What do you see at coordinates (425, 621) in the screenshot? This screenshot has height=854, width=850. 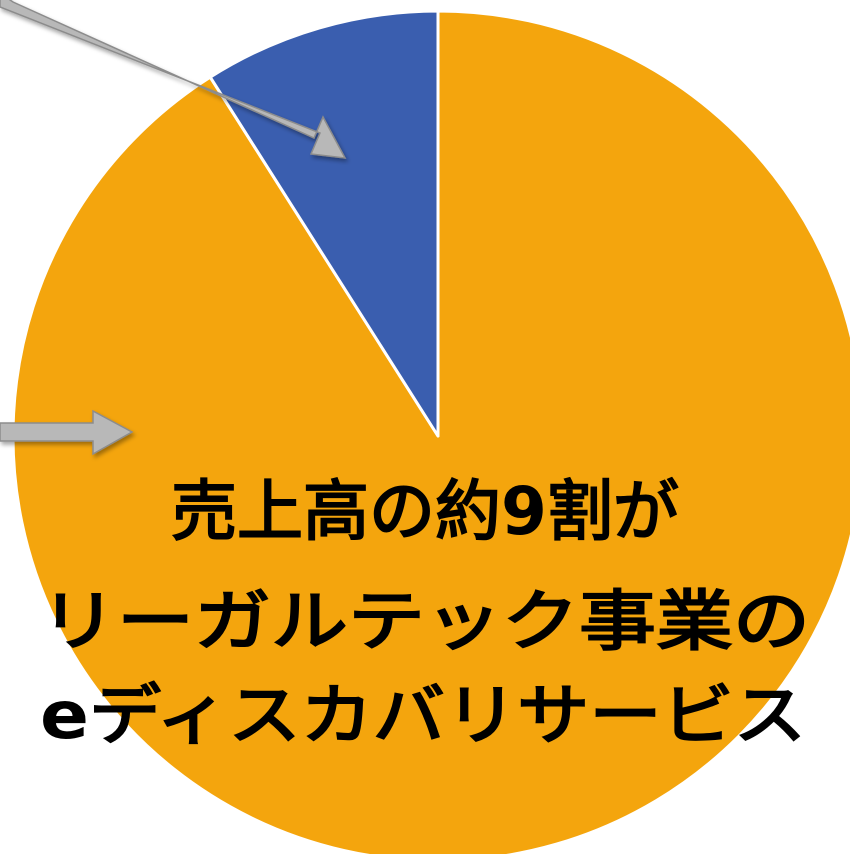 I see `annotation-line-2: リーガルテック事業の` at bounding box center [425, 621].